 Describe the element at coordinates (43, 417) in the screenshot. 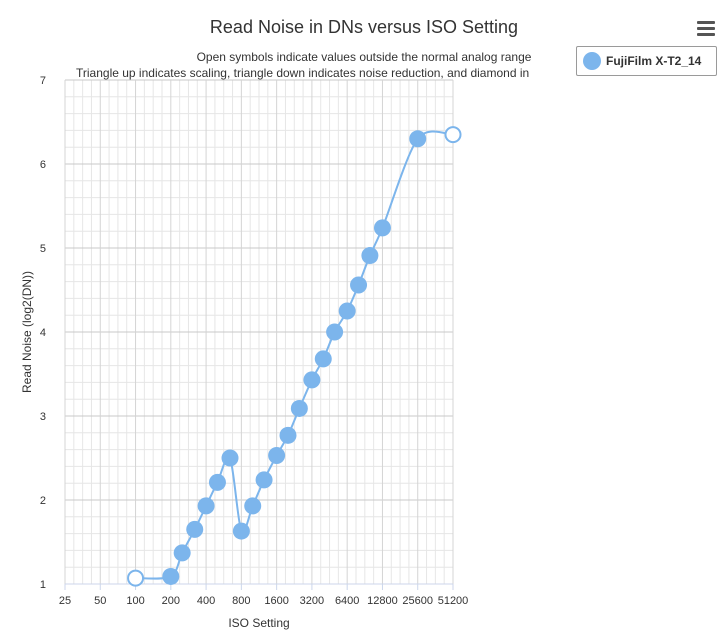

I see `y-tick-label: 3` at that location.